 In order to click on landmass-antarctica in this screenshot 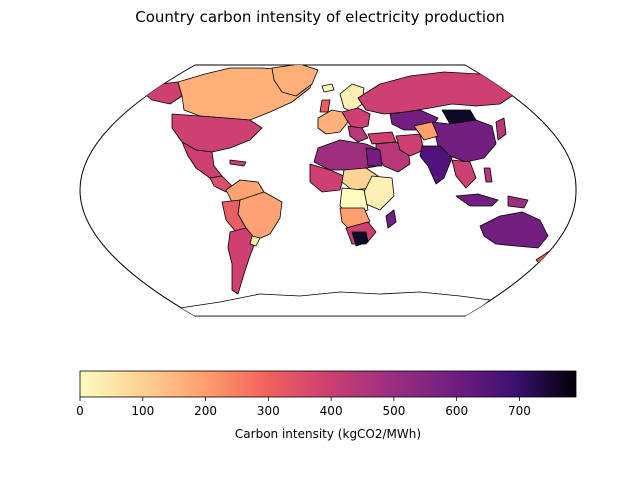, I will do `click(335, 303)`.